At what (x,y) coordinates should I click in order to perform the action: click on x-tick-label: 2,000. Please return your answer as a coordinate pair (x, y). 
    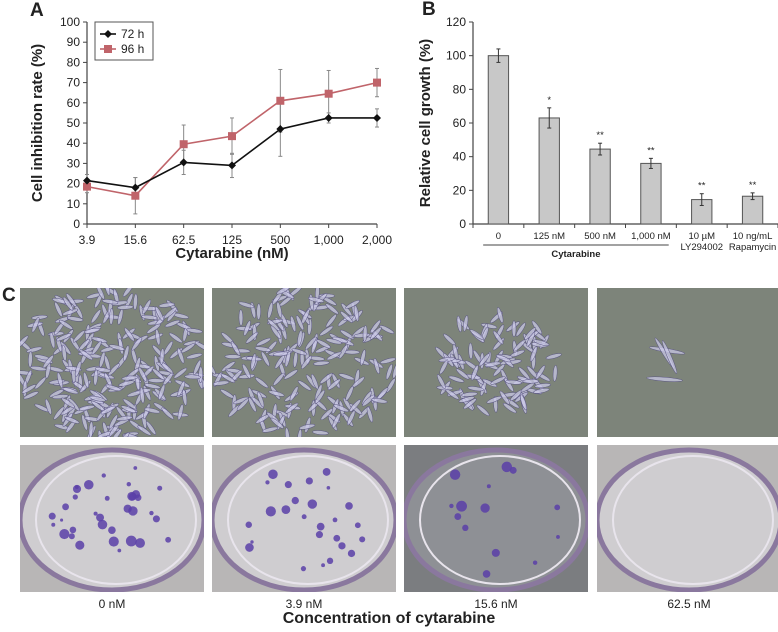
    Looking at the image, I should click on (377, 240).